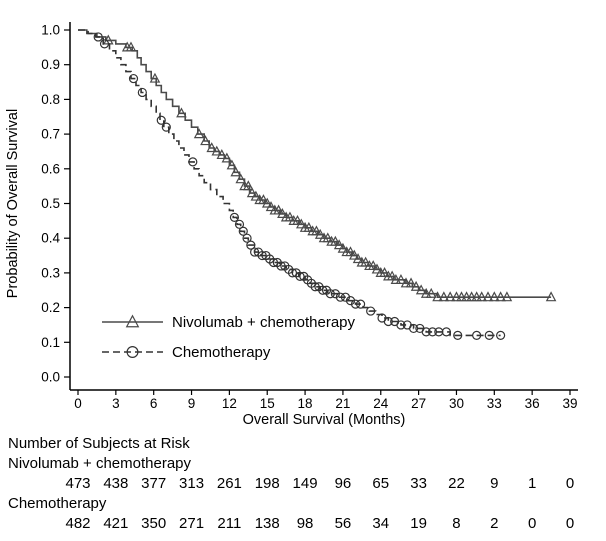 The image size is (606, 541). What do you see at coordinates (343, 483) in the screenshot?
I see `risk-count: 96` at bounding box center [343, 483].